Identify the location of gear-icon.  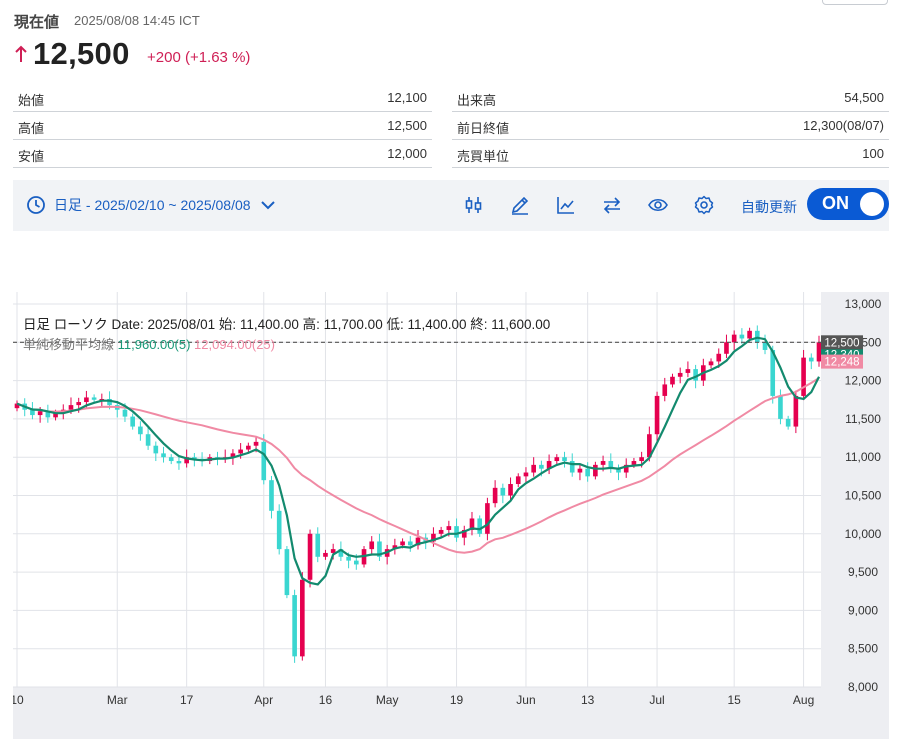
(704, 205).